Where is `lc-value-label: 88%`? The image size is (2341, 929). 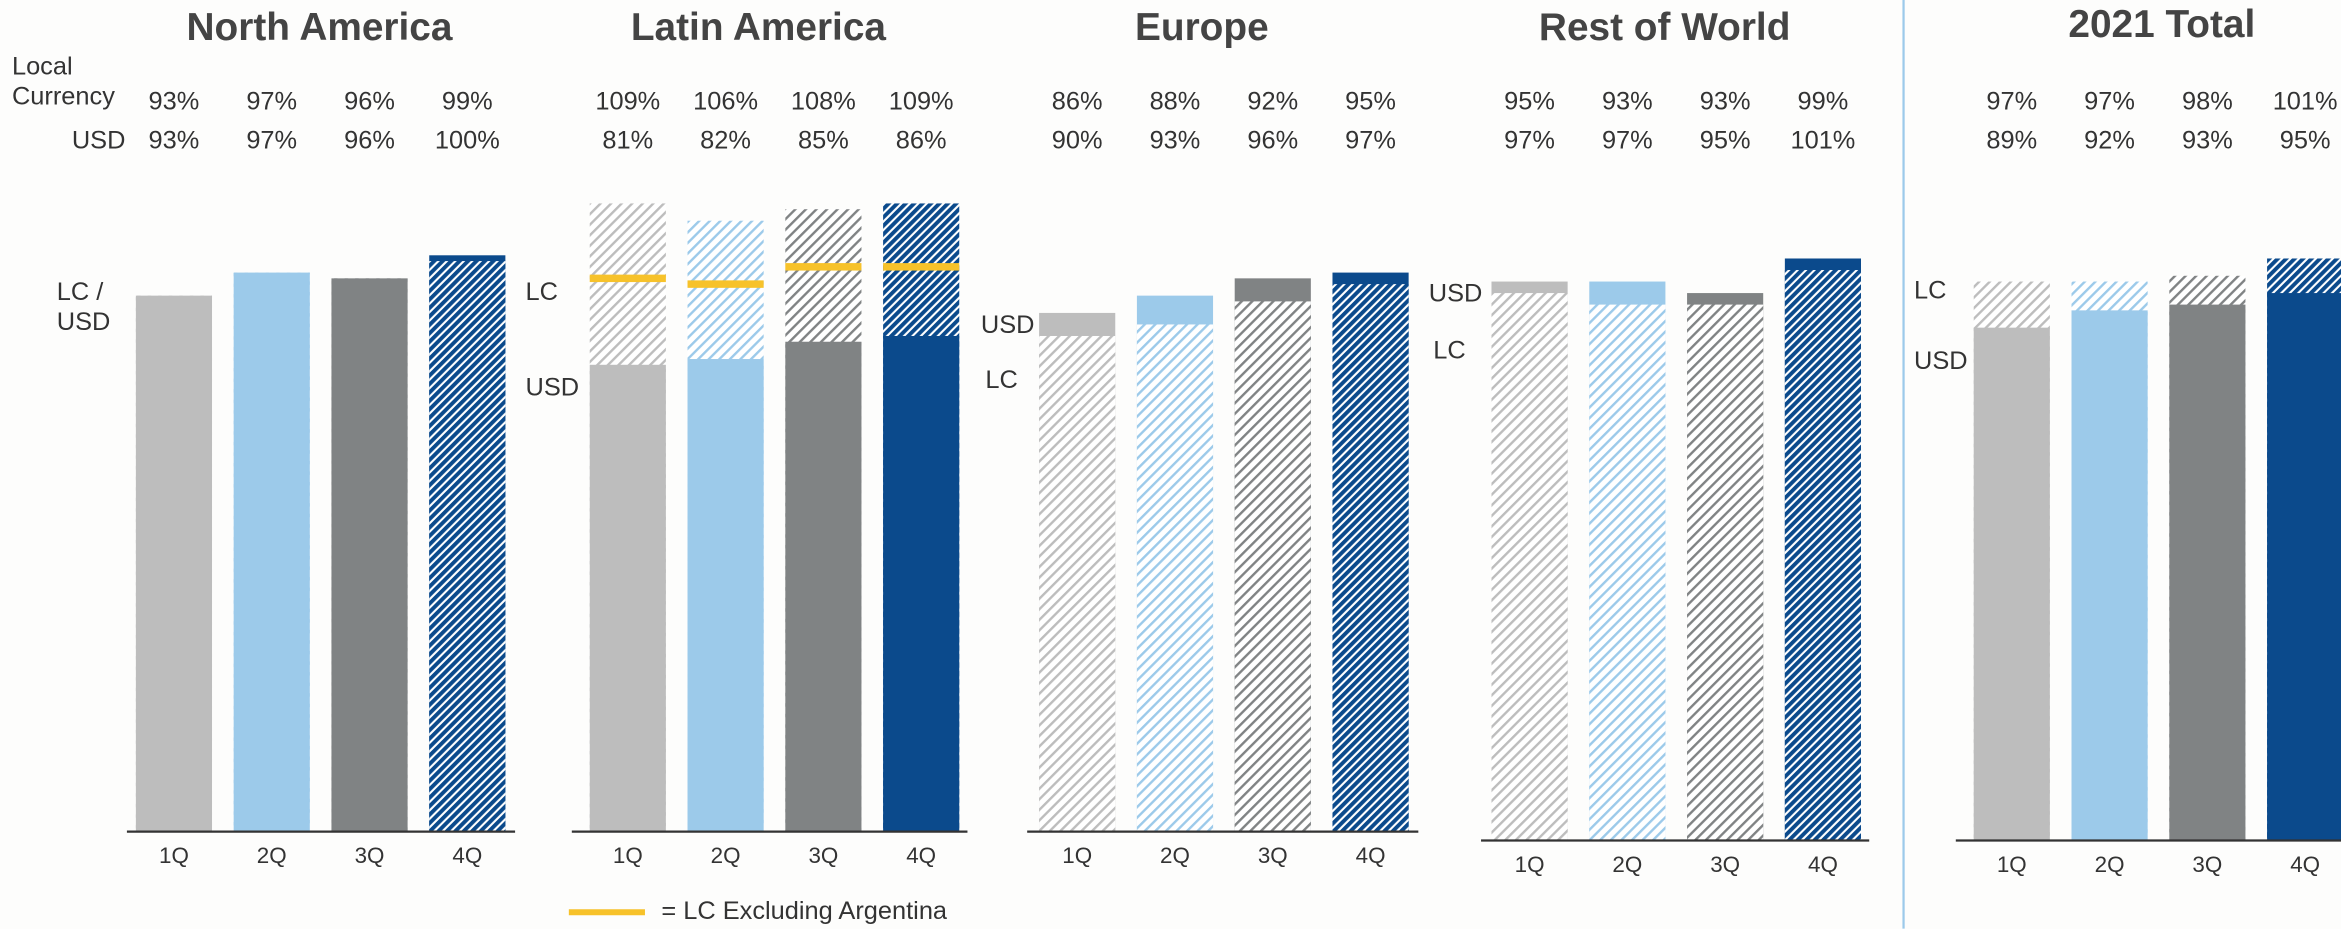 lc-value-label: 88% is located at coordinates (1175, 102).